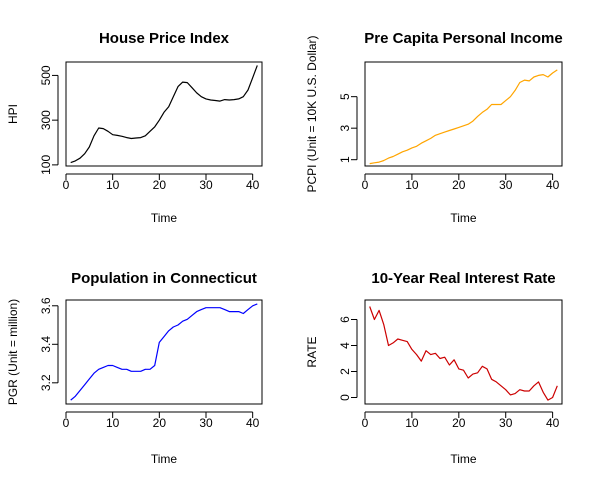  What do you see at coordinates (46, 305) in the screenshot?
I see `y-tick-label: 3.6` at bounding box center [46, 305].